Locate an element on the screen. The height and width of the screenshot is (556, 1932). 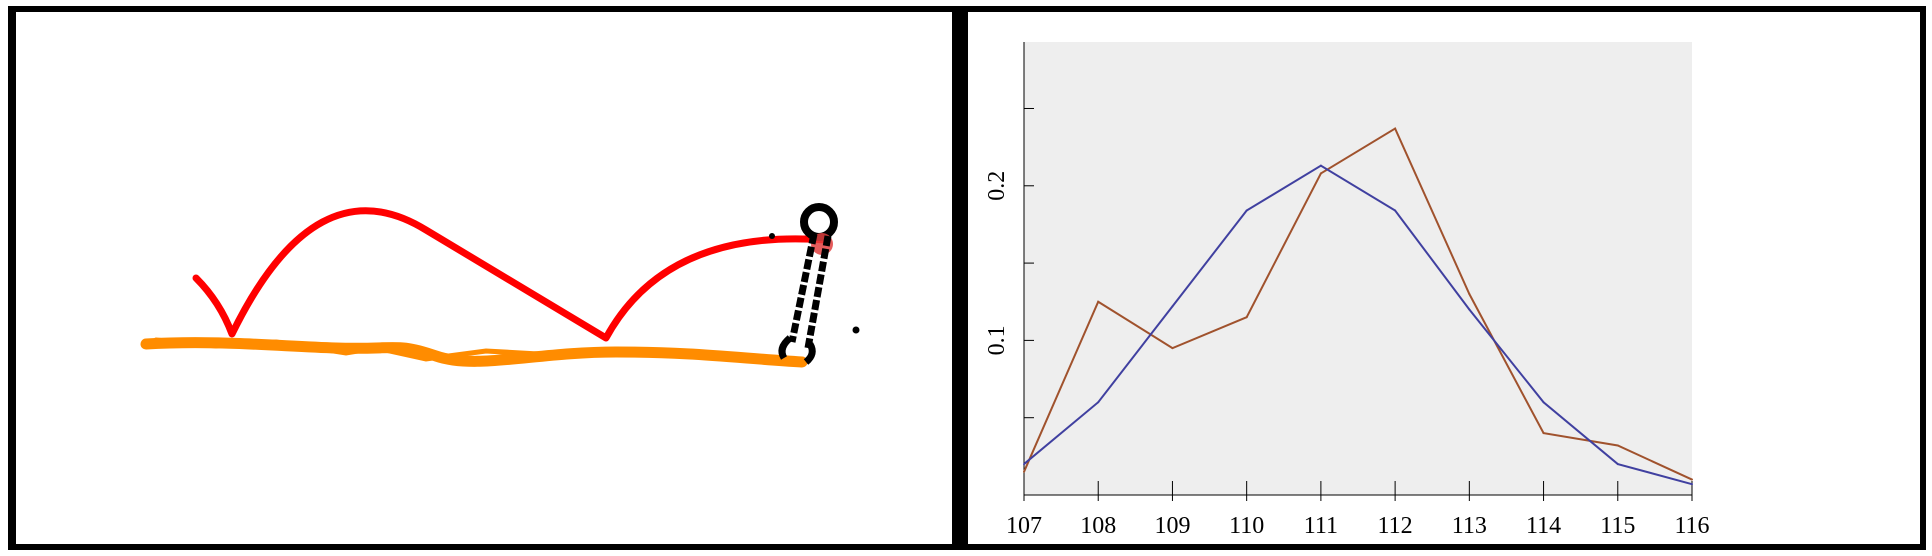
x-tick-label: 111 is located at coordinates (1321, 526).